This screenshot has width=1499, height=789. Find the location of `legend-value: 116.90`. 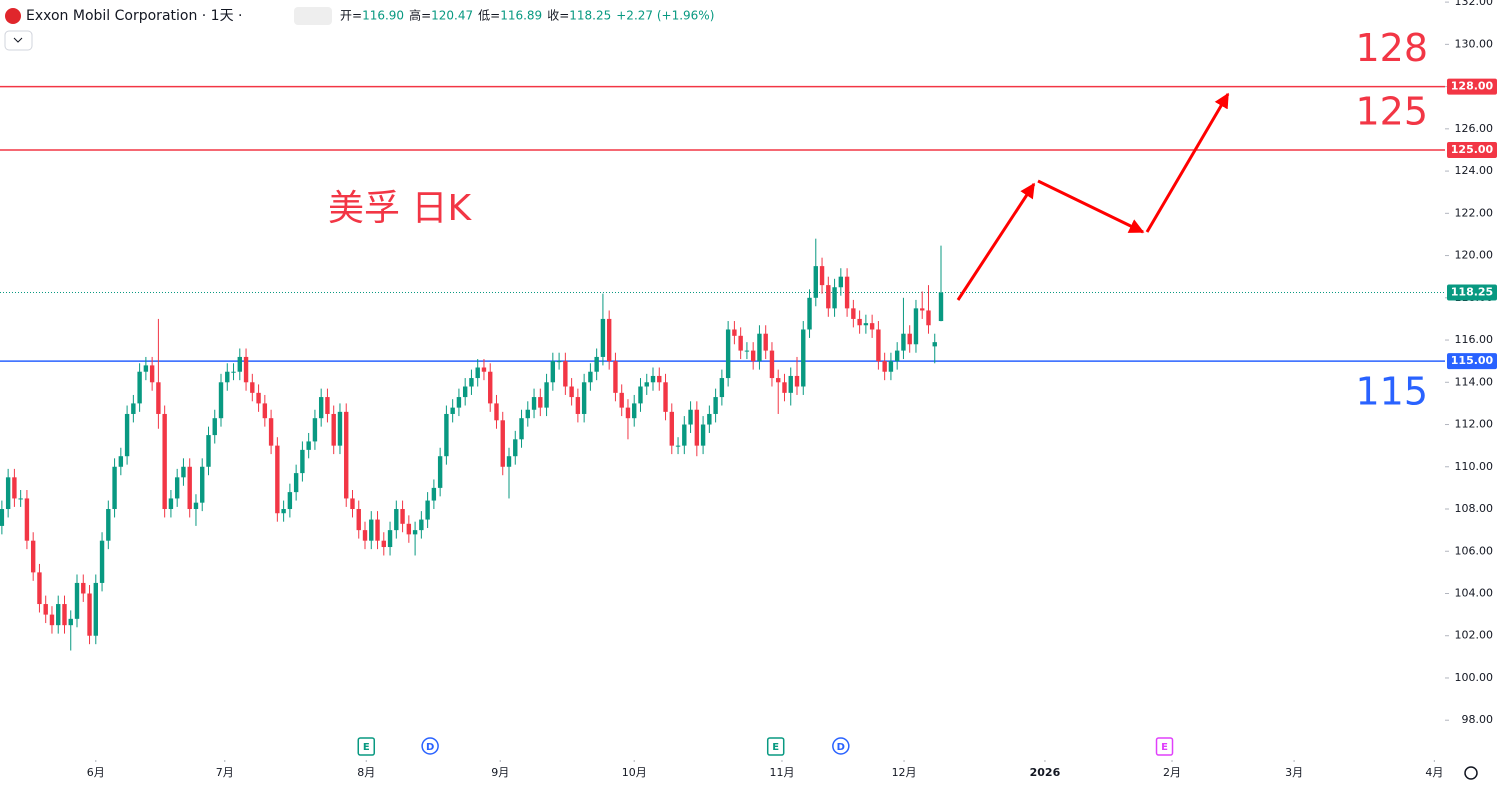

legend-value: 116.90 is located at coordinates (383, 16).